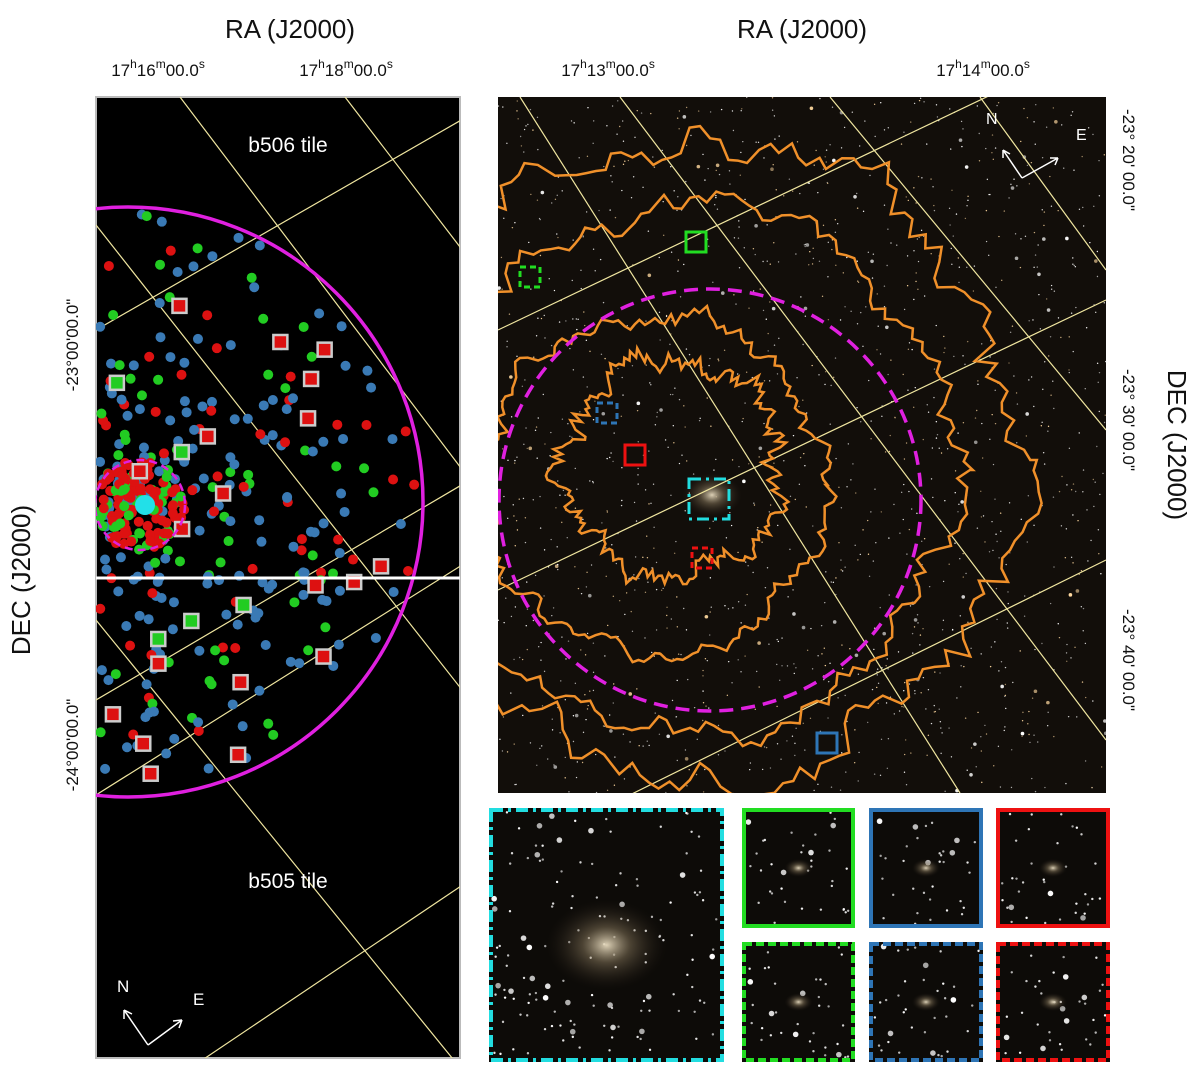  What do you see at coordinates (712, 495) in the screenshot?
I see `galaxy` at bounding box center [712, 495].